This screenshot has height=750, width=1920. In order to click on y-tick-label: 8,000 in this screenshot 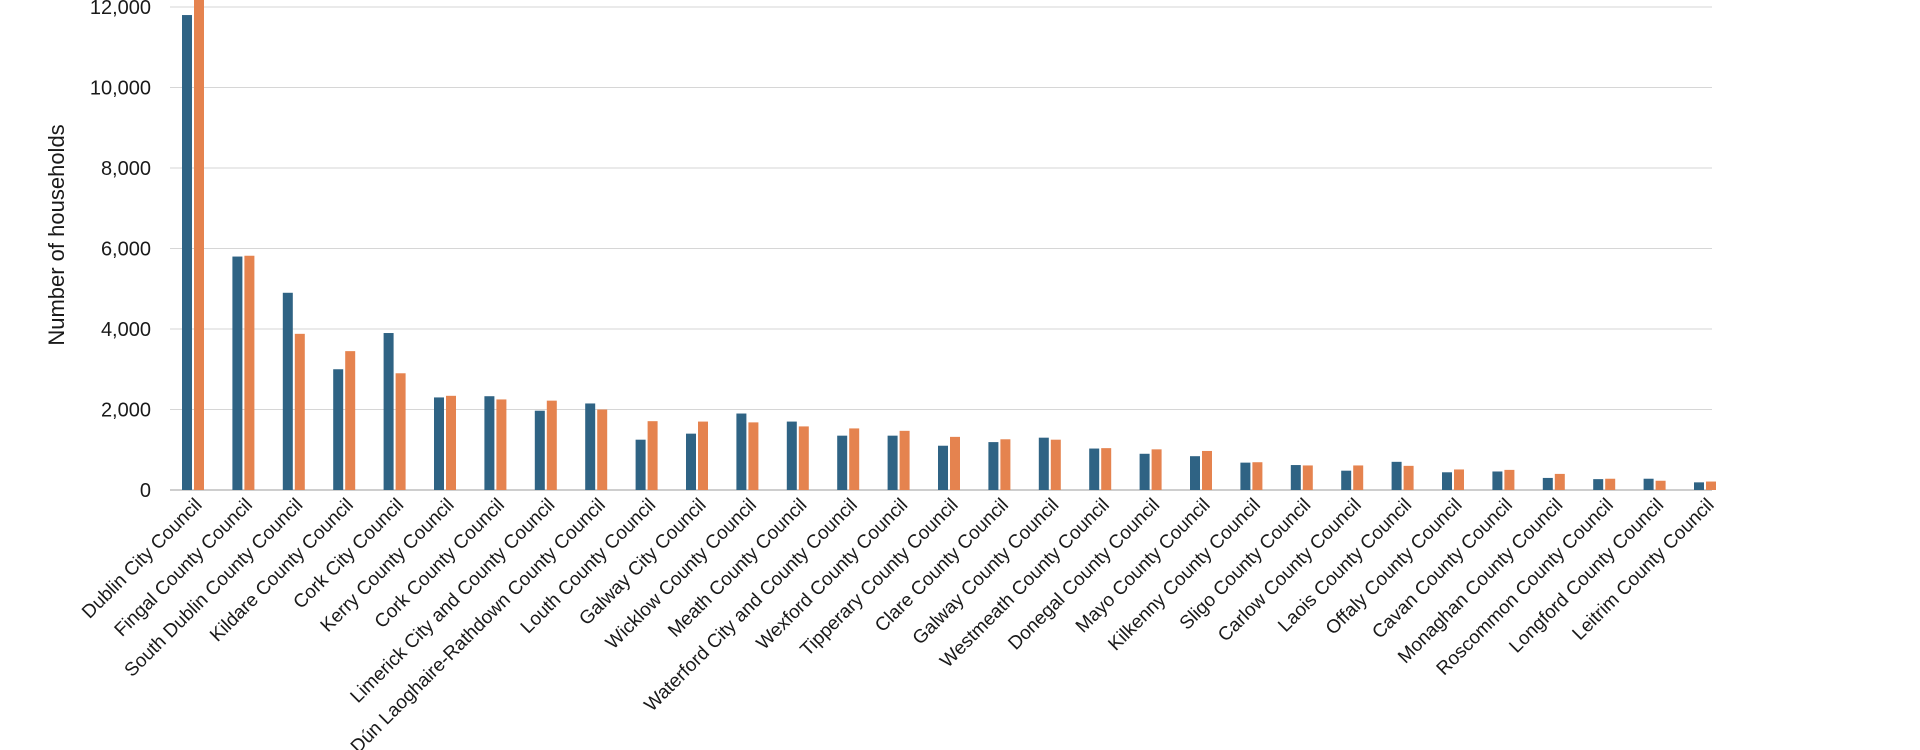, I will do `click(126, 169)`.